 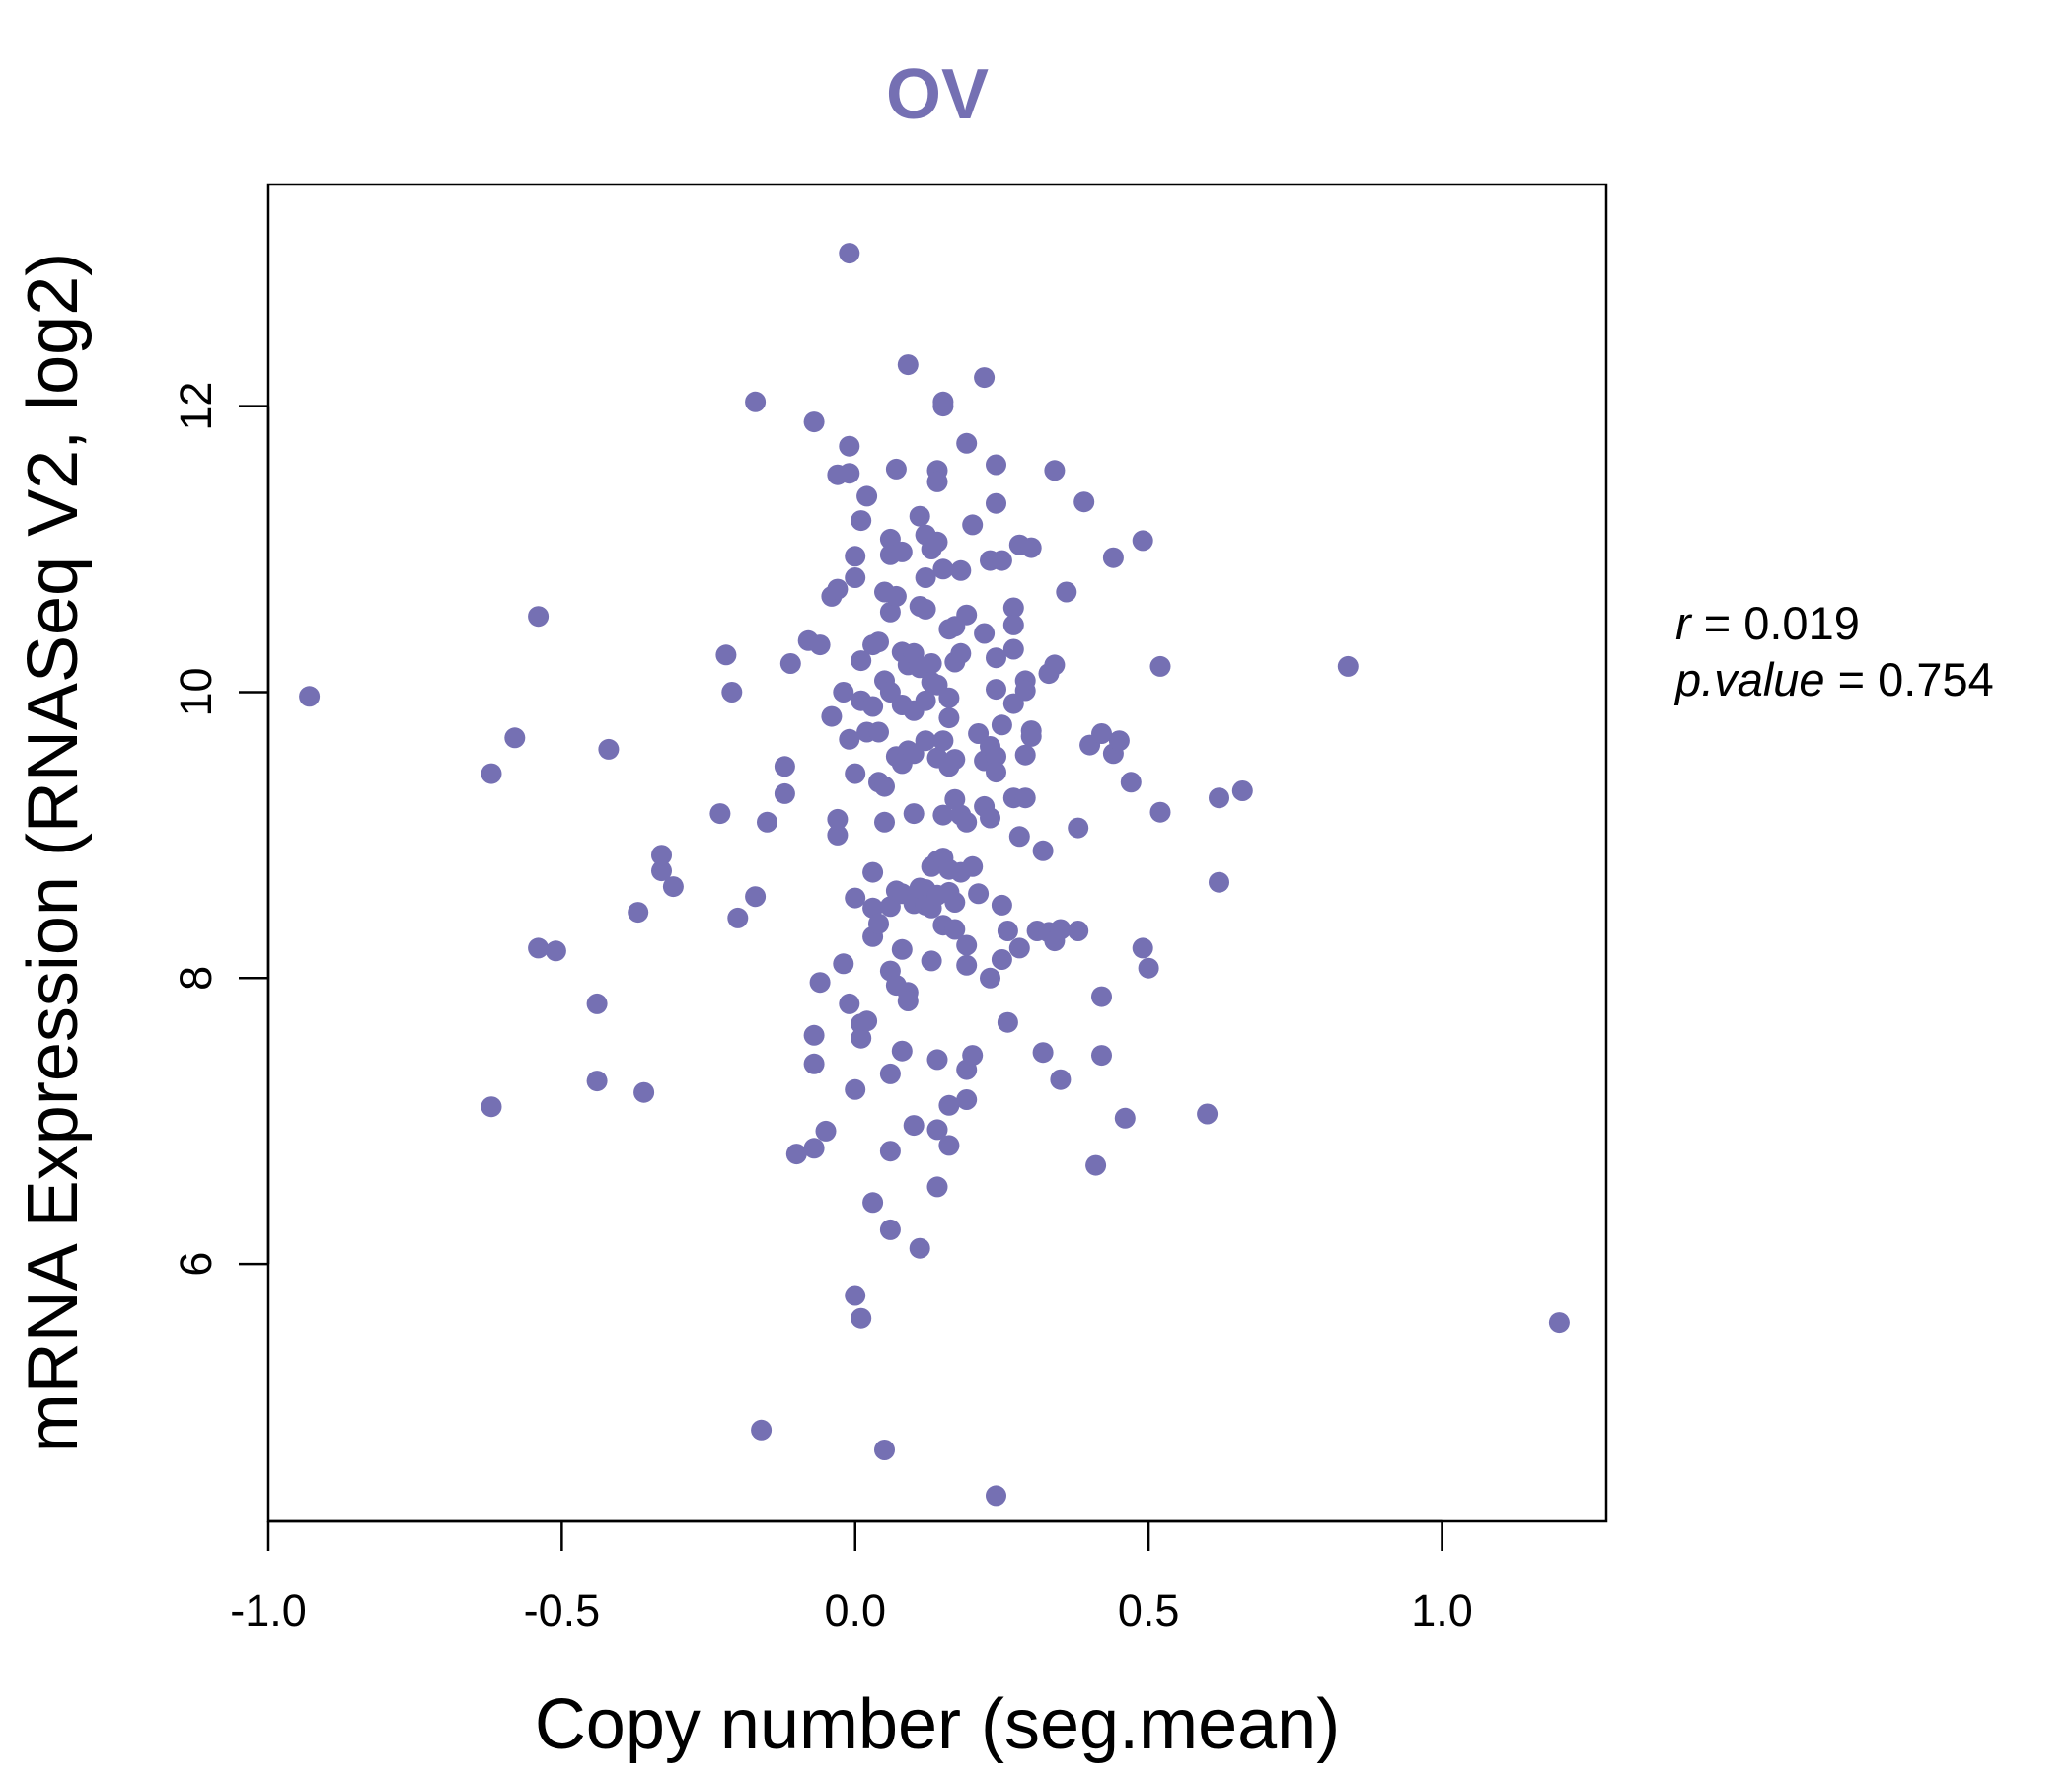 What do you see at coordinates (268, 1611) in the screenshot?
I see `x-tick-label: -1.0` at bounding box center [268, 1611].